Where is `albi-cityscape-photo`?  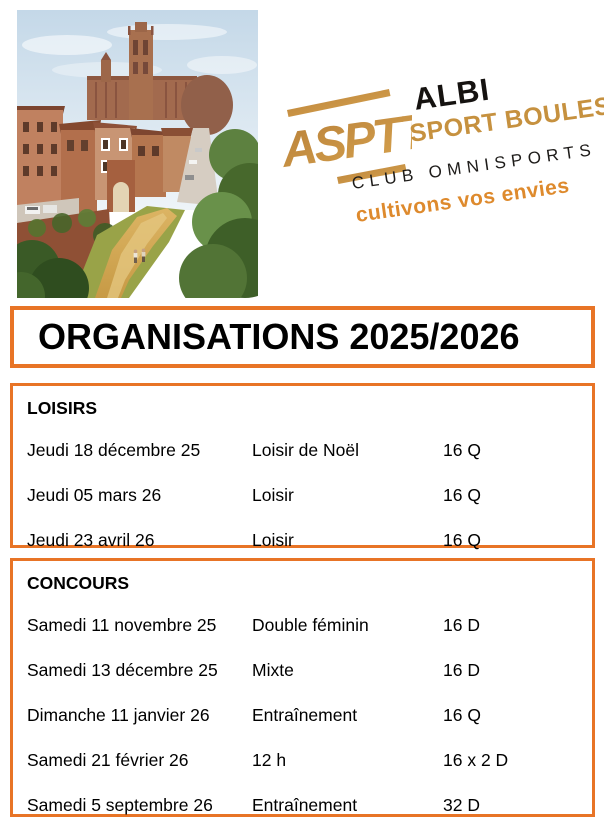 albi-cityscape-photo is located at coordinates (137, 154).